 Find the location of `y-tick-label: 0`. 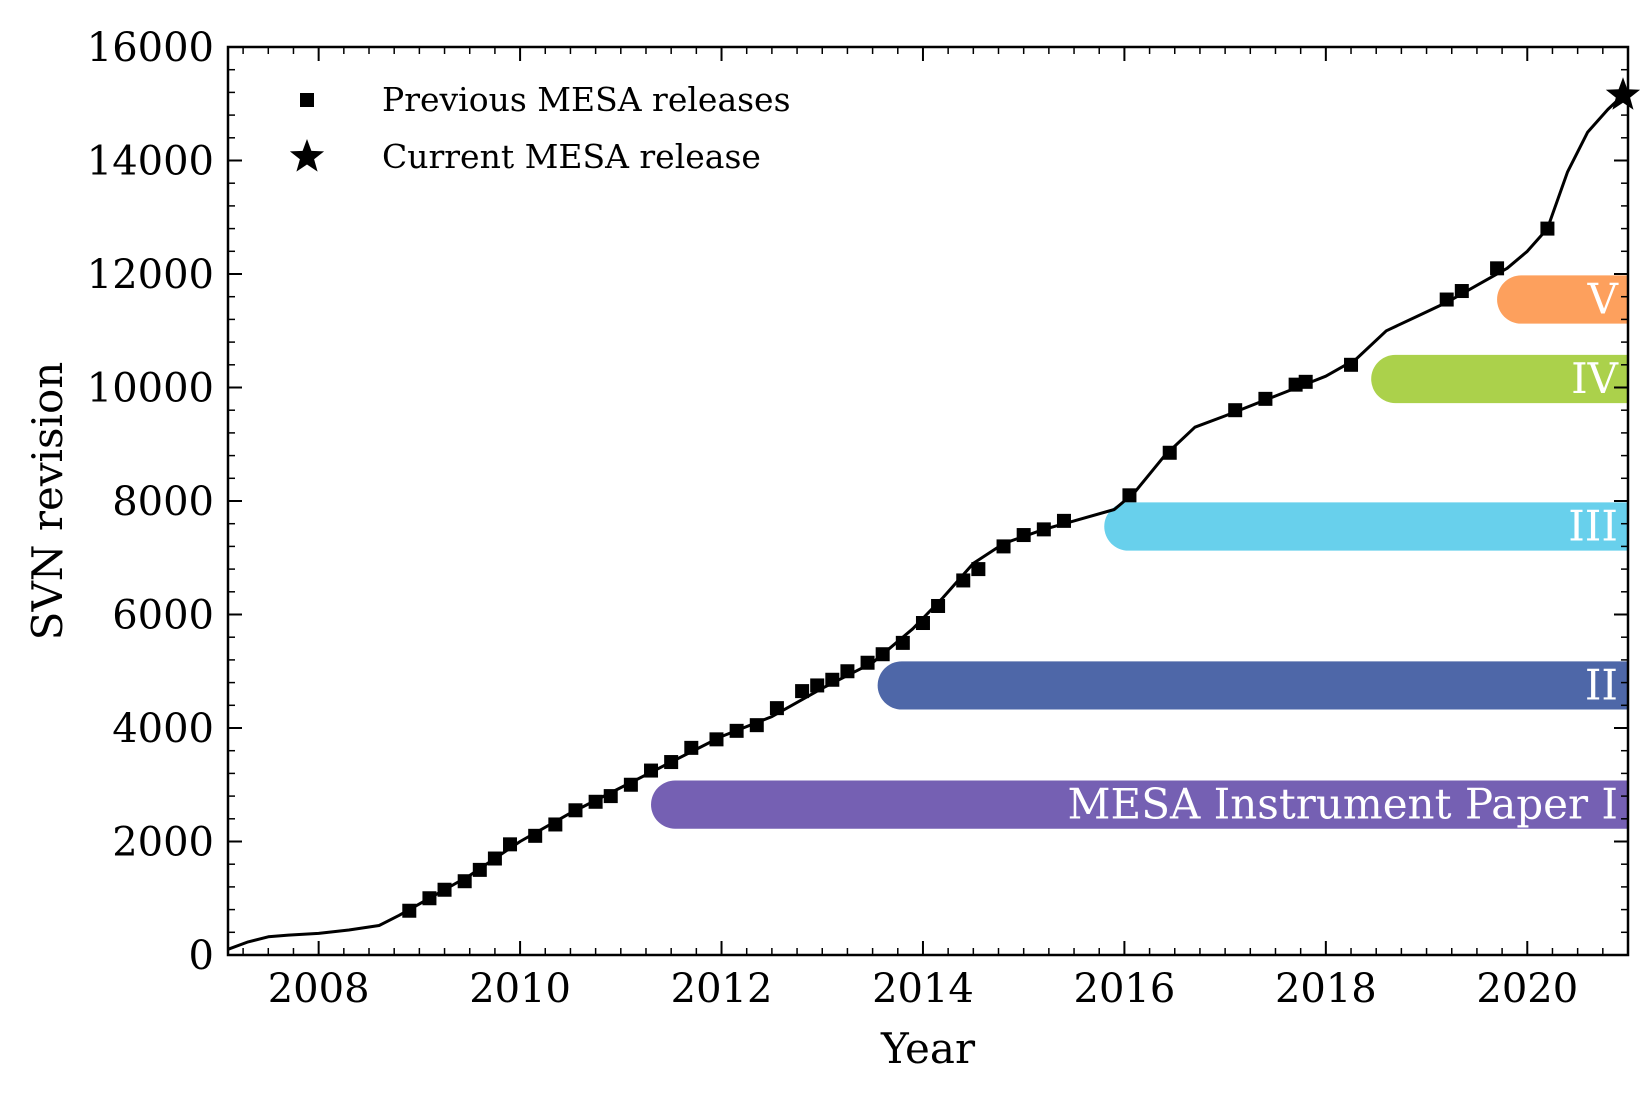

y-tick-label: 0 is located at coordinates (201, 956).